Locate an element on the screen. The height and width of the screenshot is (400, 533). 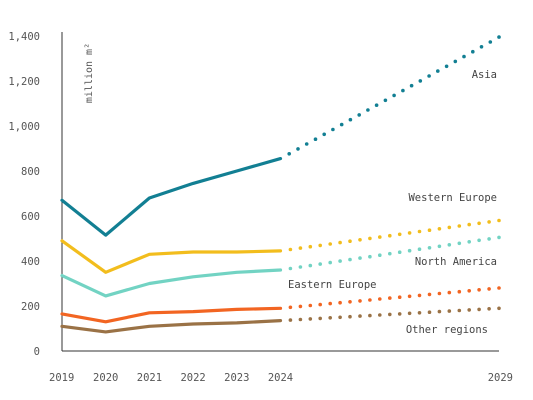
x-tick-labels: 2019 2020 2021 2022 2023 2024 2029 is located at coordinates (281, 378).